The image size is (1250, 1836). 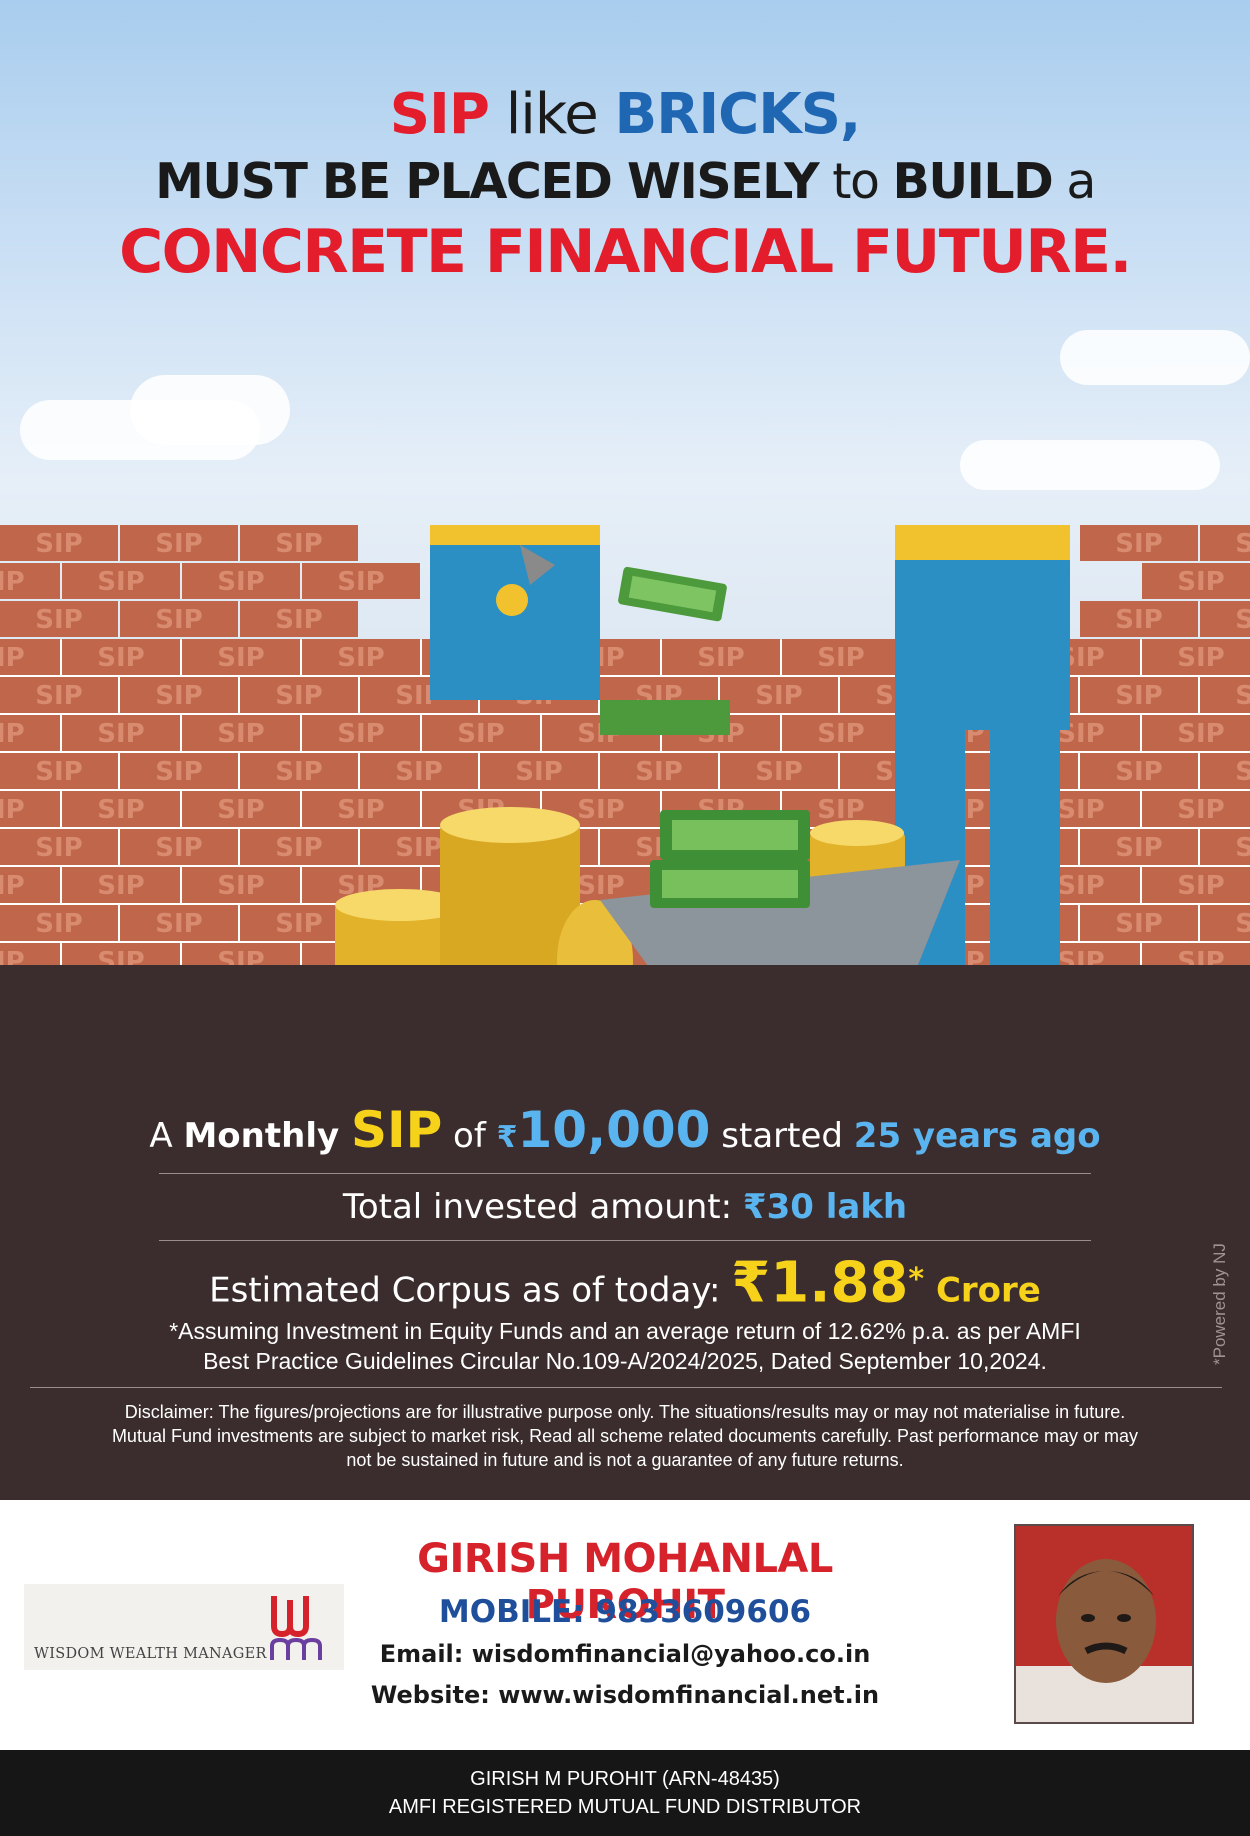 What do you see at coordinates (855, 181) in the screenshot?
I see `headline-to: to` at bounding box center [855, 181].